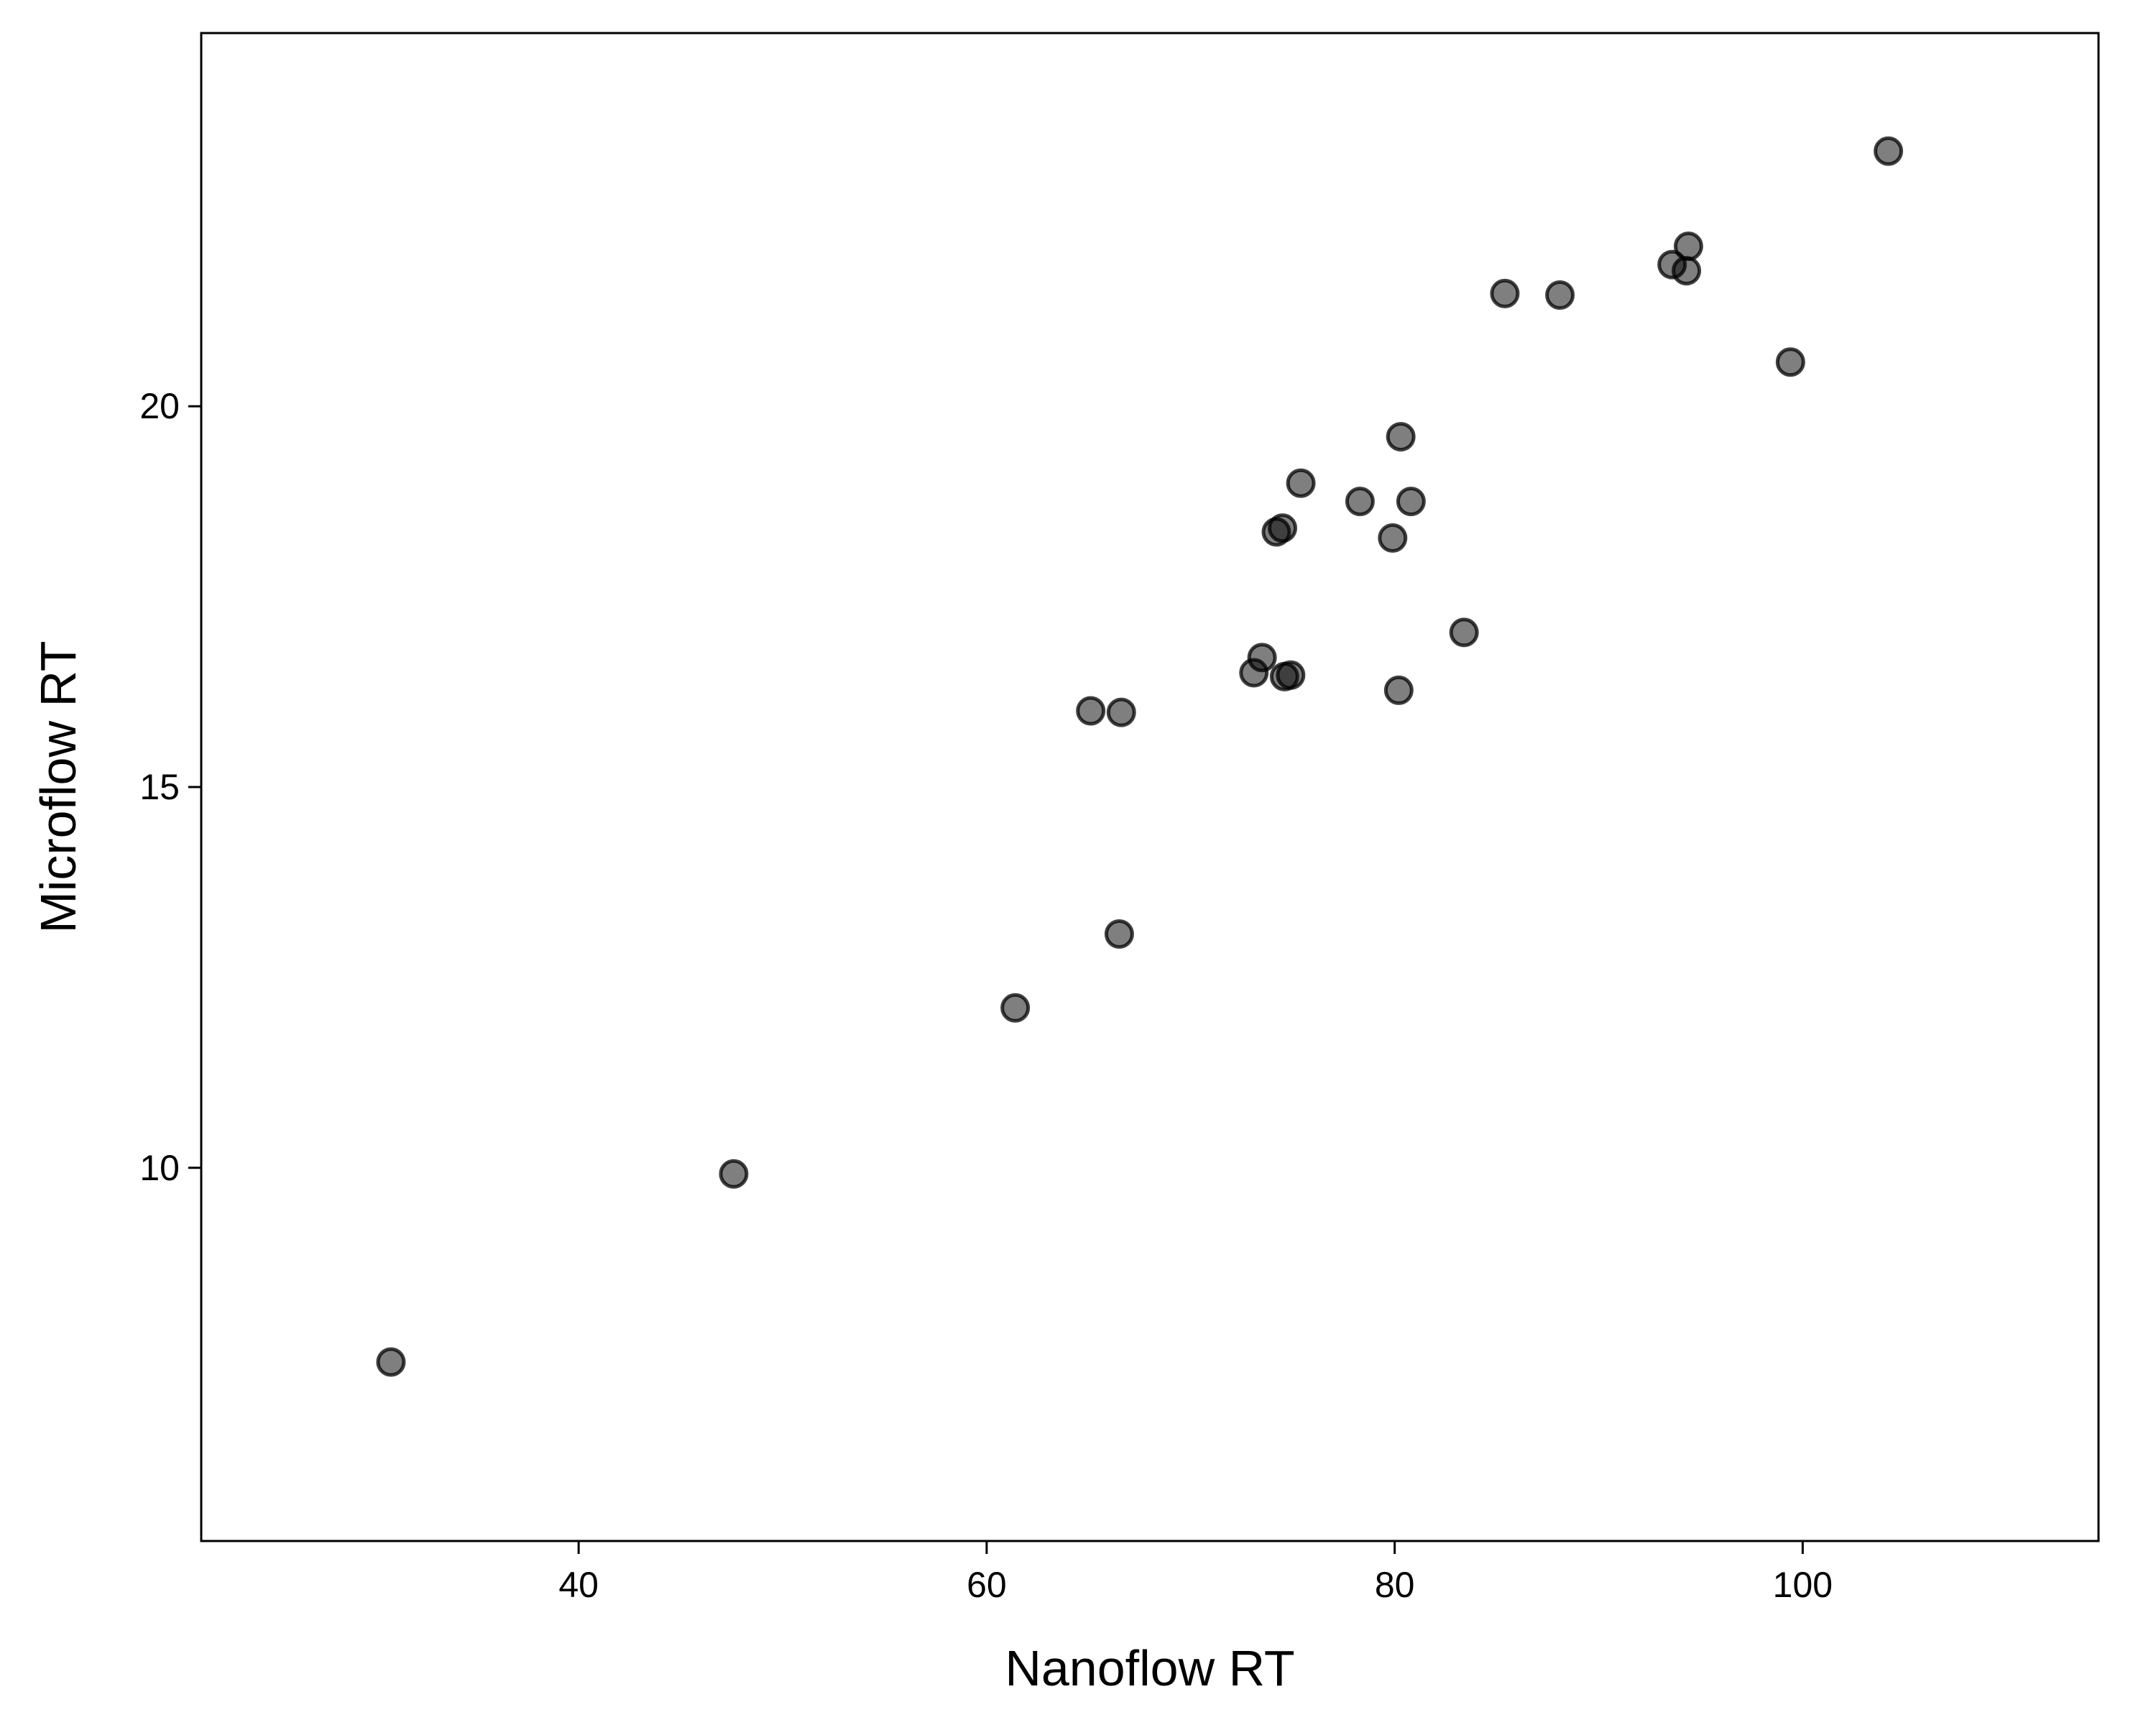 The width and height of the screenshot is (2156, 1725). What do you see at coordinates (159, 1168) in the screenshot?
I see `y-tick-label: 10` at bounding box center [159, 1168].